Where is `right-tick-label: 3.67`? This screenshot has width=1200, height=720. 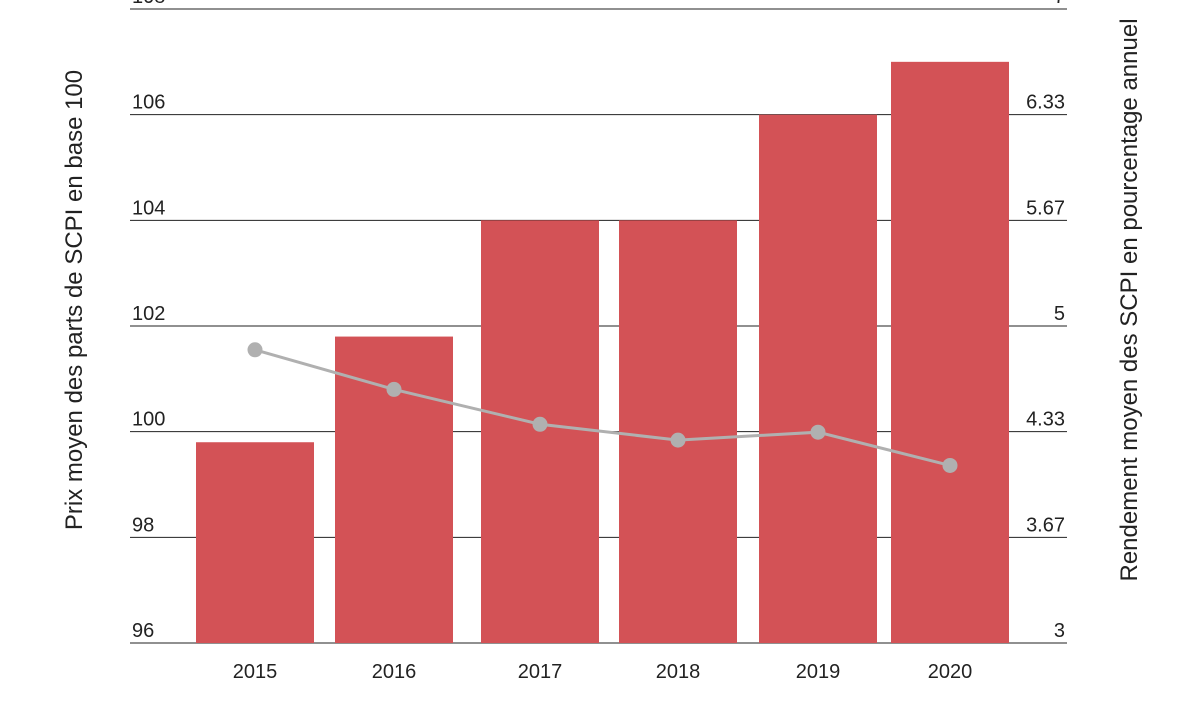
right-tick-label: 3.67 is located at coordinates (1045, 525).